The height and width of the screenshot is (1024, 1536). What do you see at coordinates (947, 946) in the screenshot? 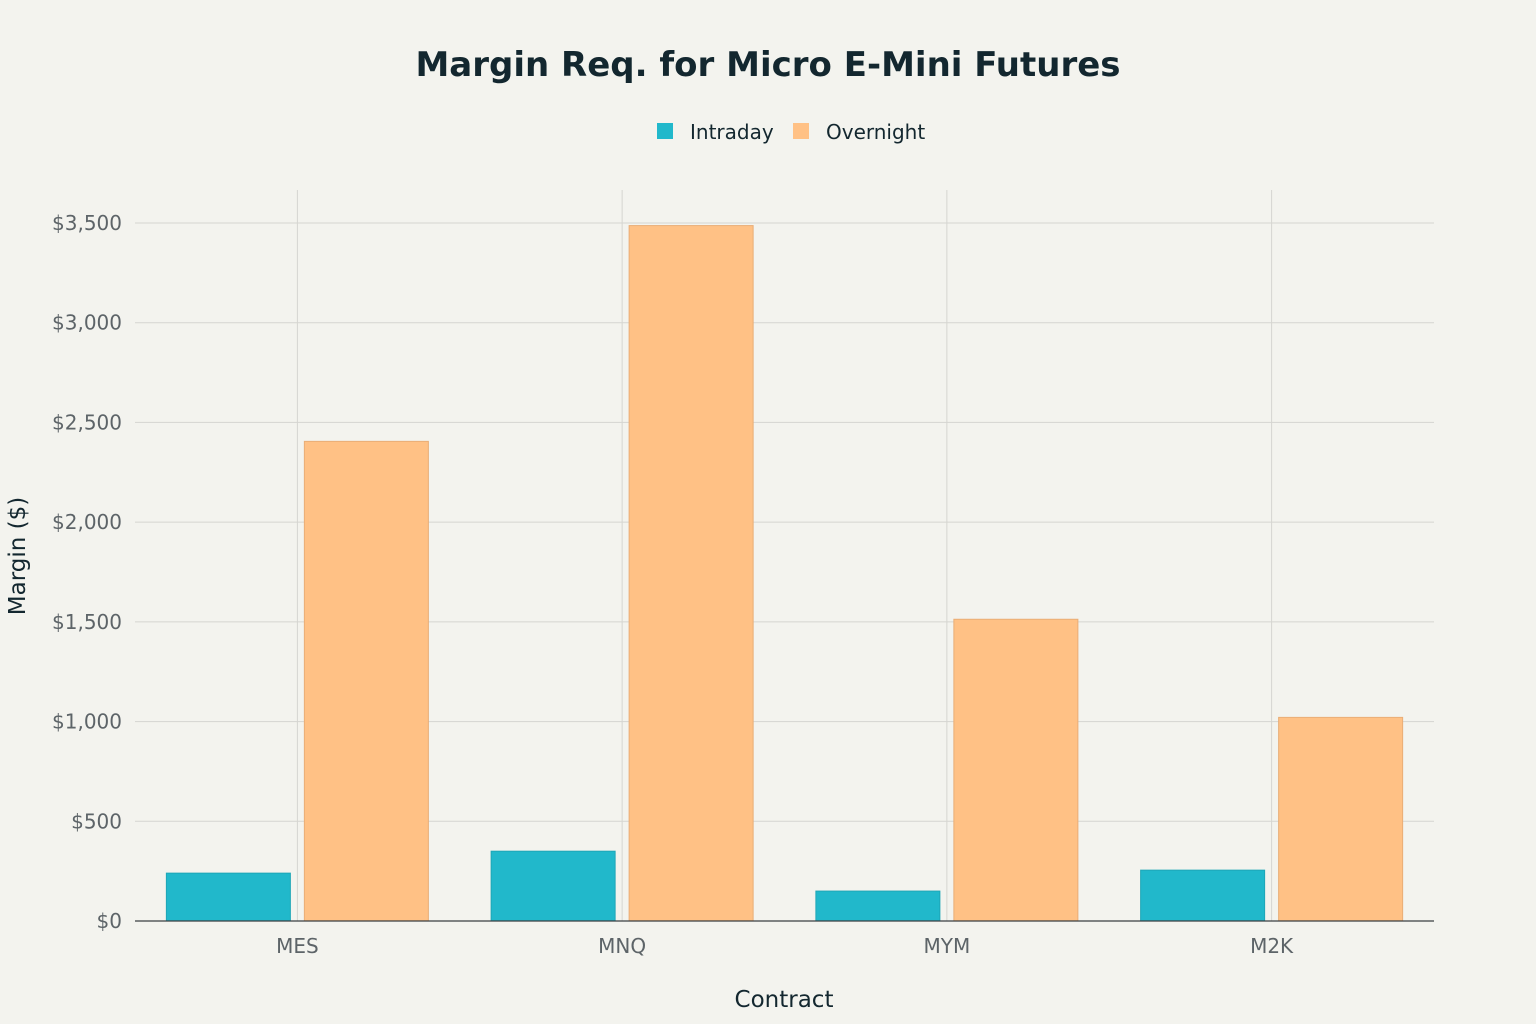
I see `x-tick-label: MYM` at bounding box center [947, 946].